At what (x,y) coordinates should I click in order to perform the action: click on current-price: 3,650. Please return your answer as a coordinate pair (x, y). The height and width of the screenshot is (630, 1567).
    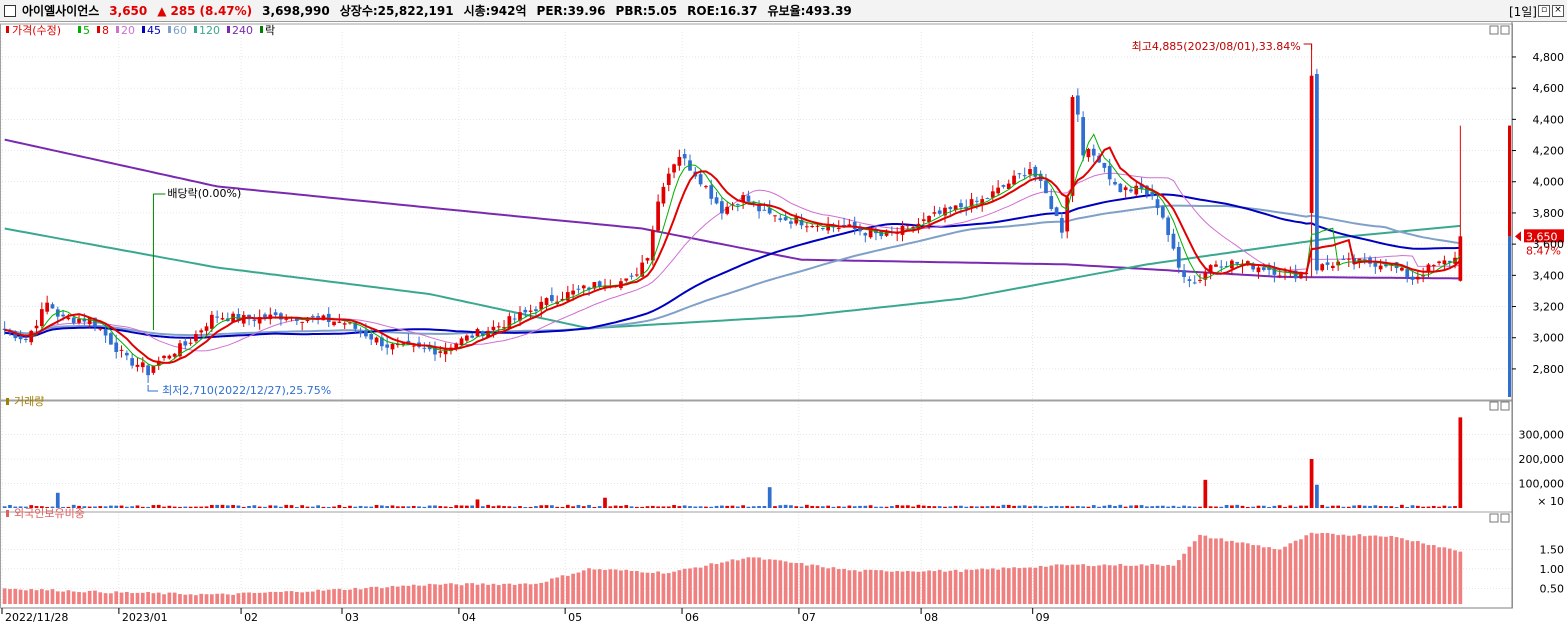
    Looking at the image, I should click on (128, 10).